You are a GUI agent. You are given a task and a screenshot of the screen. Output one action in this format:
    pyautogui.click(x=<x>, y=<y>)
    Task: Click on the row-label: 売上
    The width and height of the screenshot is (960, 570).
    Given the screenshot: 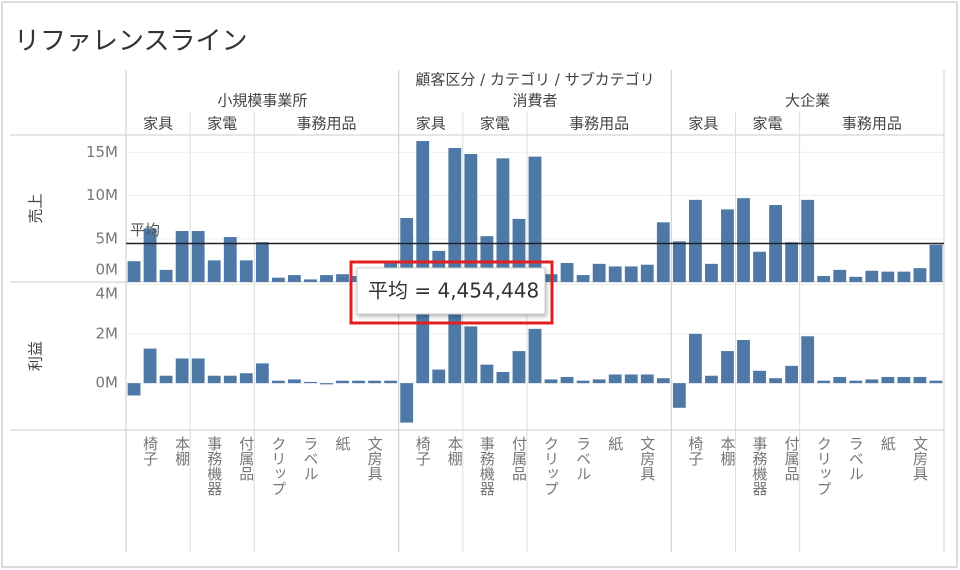 What is the action you would take?
    pyautogui.click(x=36, y=208)
    